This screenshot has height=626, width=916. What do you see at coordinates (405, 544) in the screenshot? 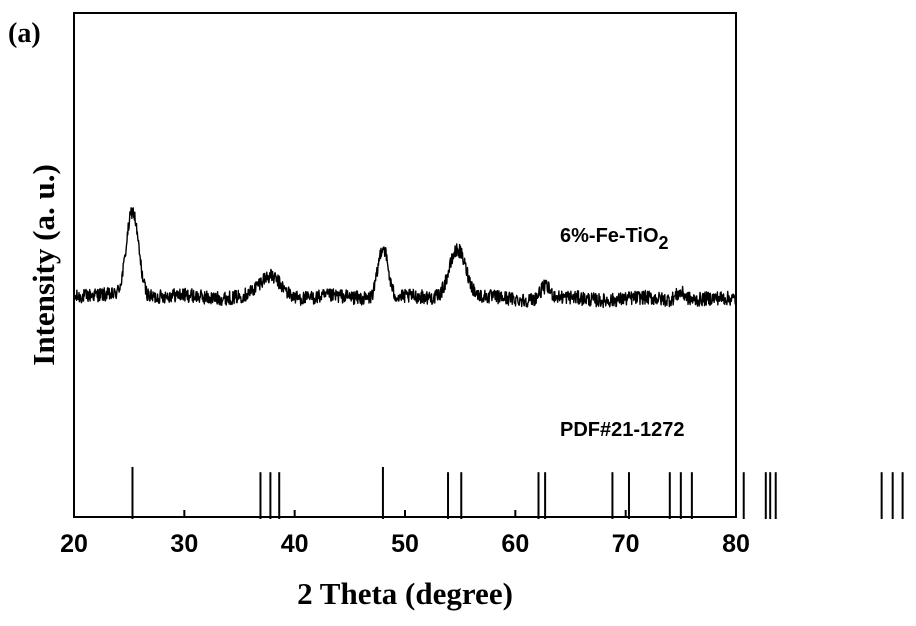
I see `x-tick-label: 50` at bounding box center [405, 544].